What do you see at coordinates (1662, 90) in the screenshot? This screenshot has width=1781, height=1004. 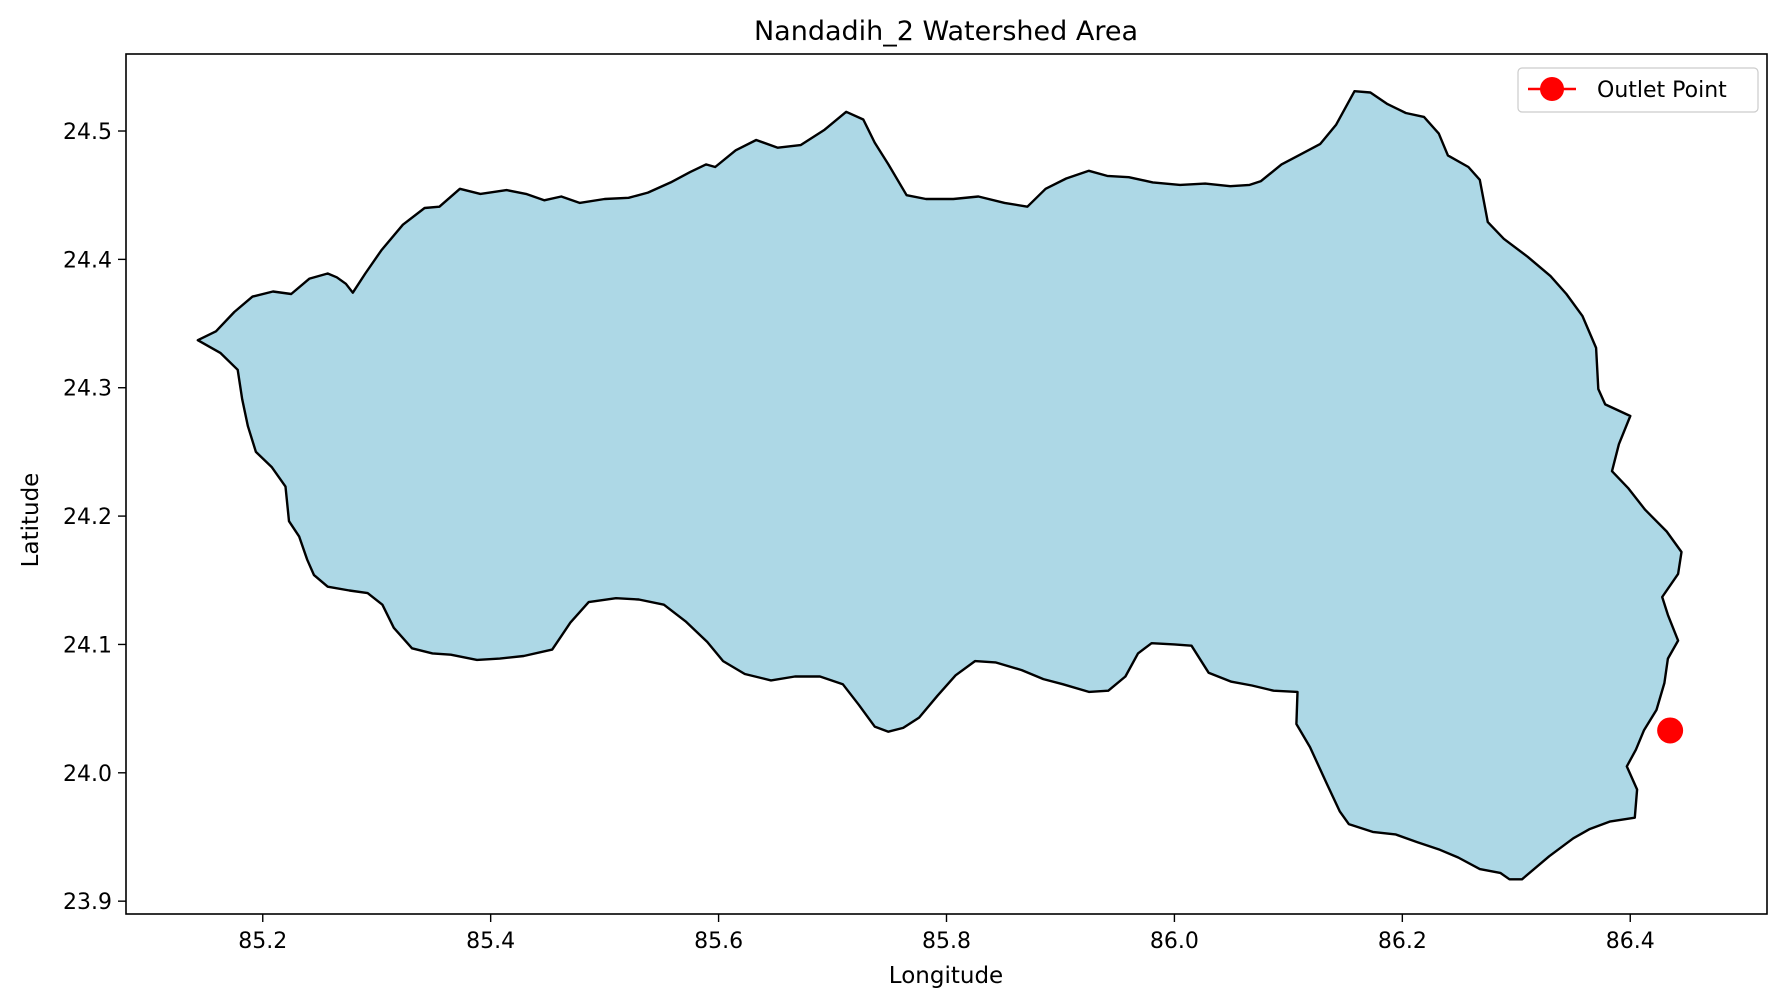 I see `legend-label-outlet: Outlet Point` at bounding box center [1662, 90].